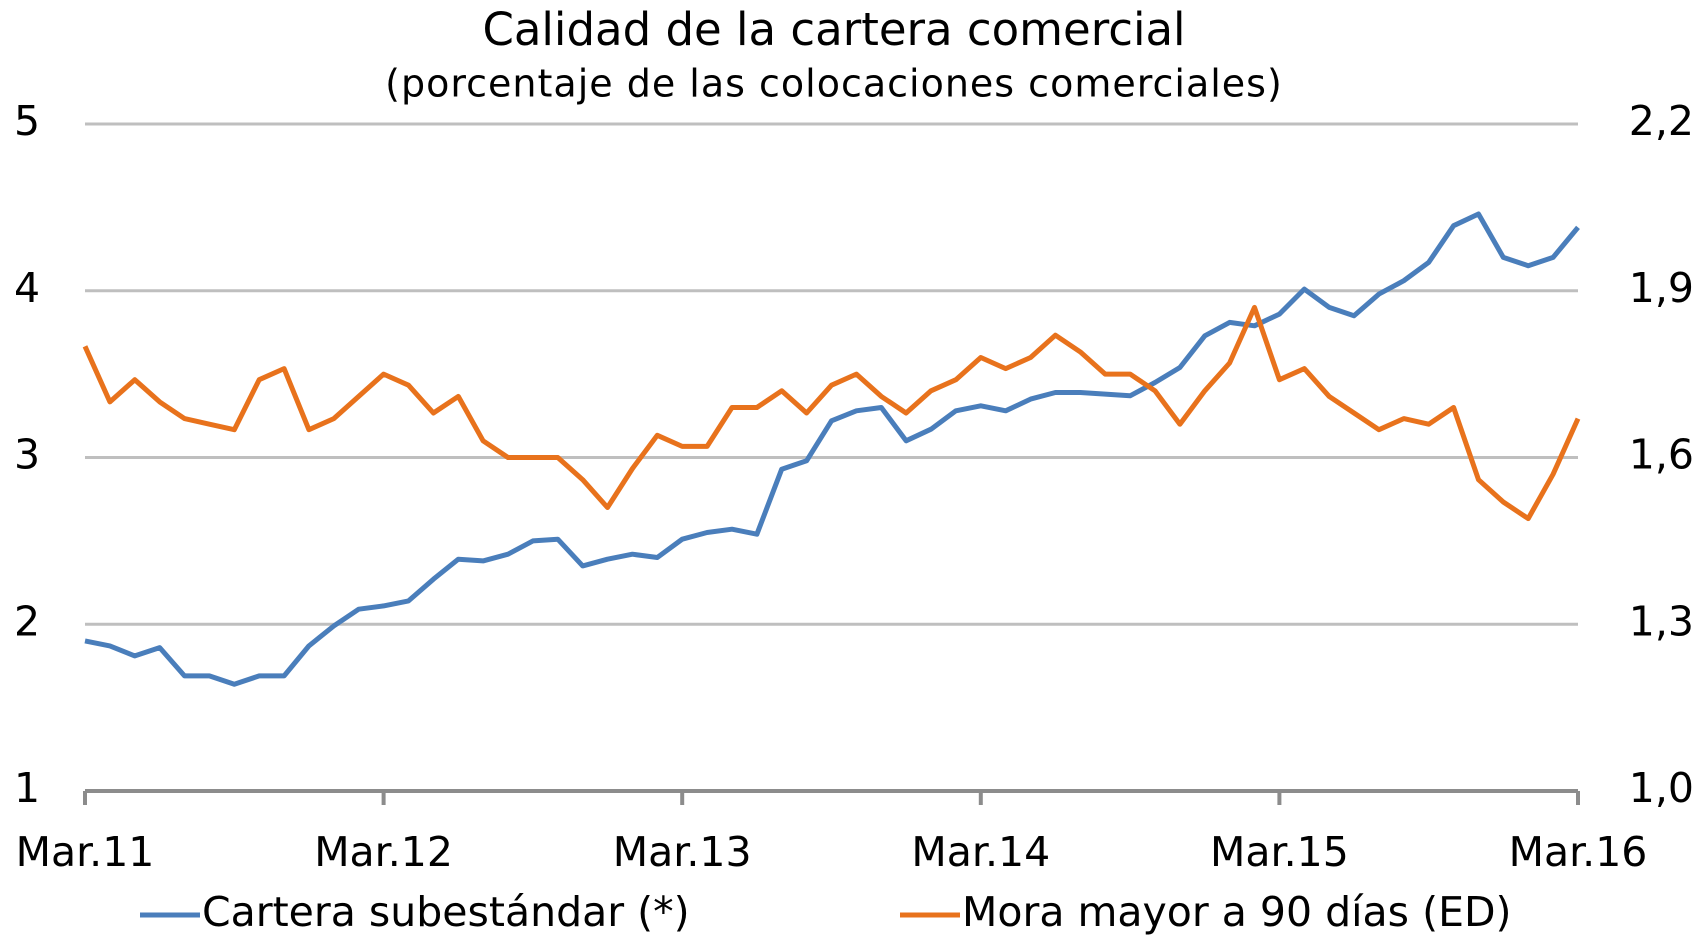  Describe the element at coordinates (682, 852) in the screenshot. I see `x-tick-label: Mar.13` at that location.